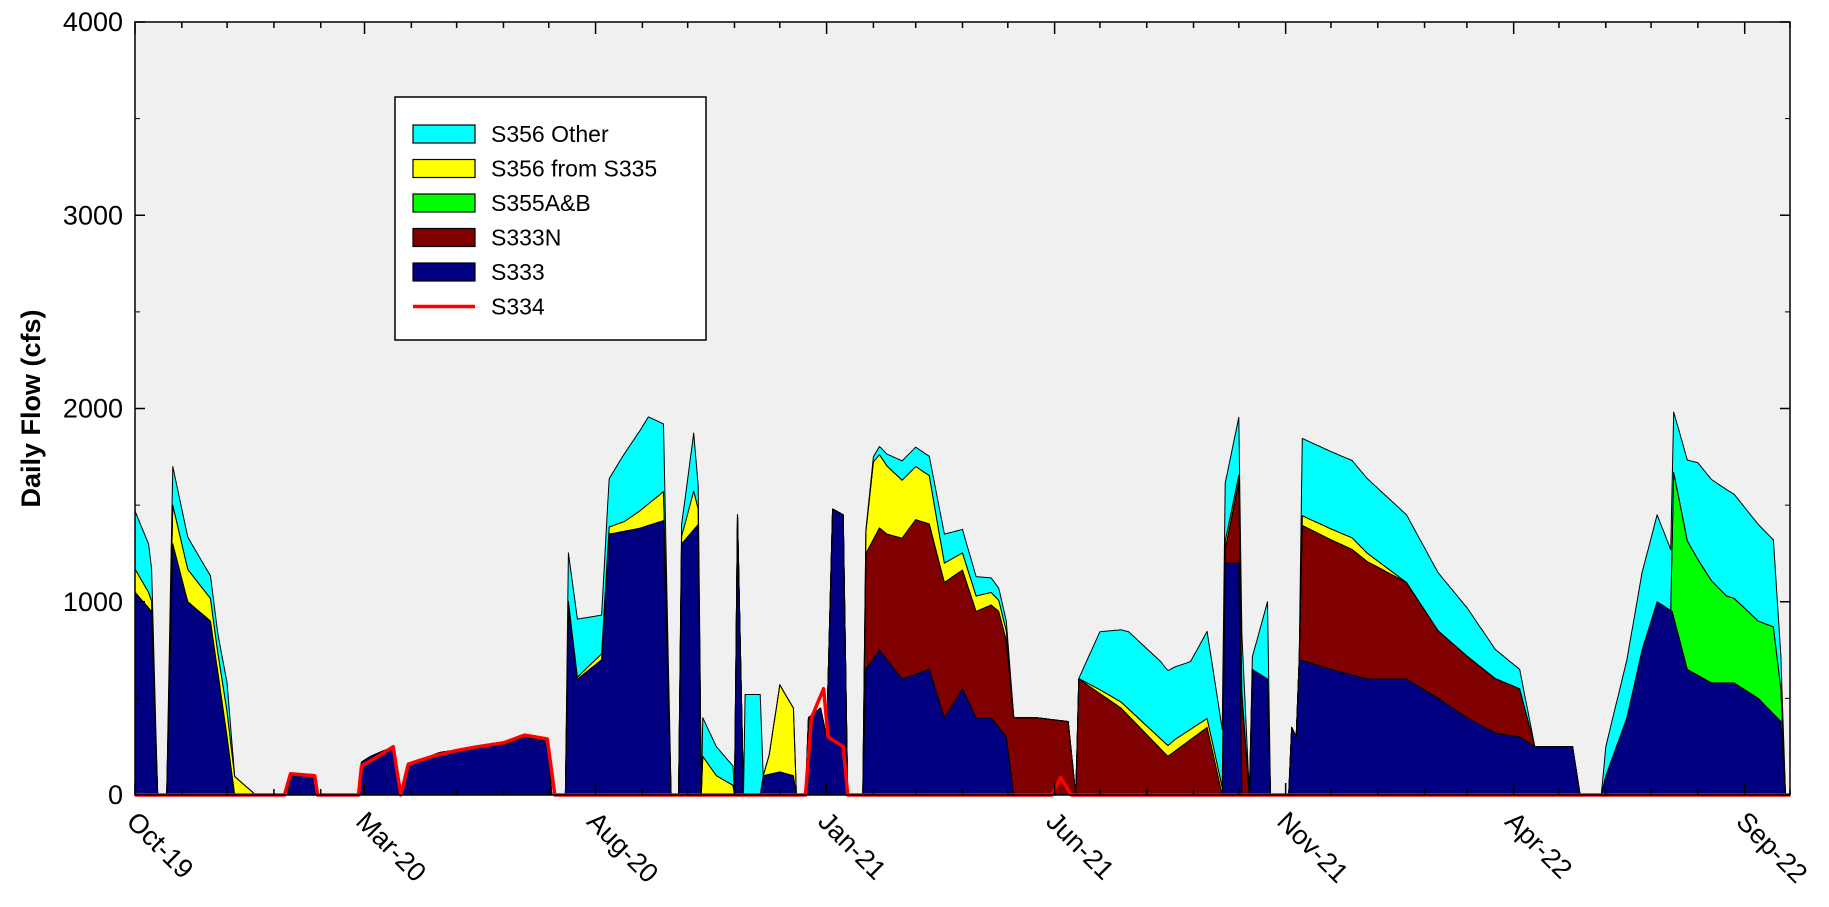  Describe the element at coordinates (1080, 846) in the screenshot. I see `x-tick-label: Jun-21` at that location.